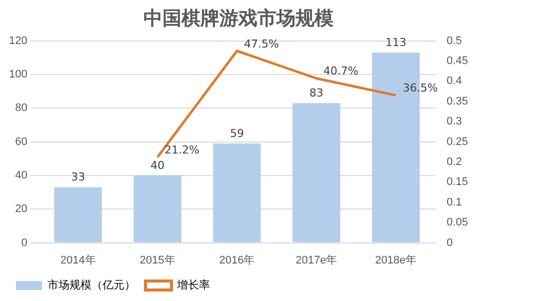 The width and height of the screenshot is (541, 301). Describe the element at coordinates (316, 93) in the screenshot. I see `data-label: 83` at that location.